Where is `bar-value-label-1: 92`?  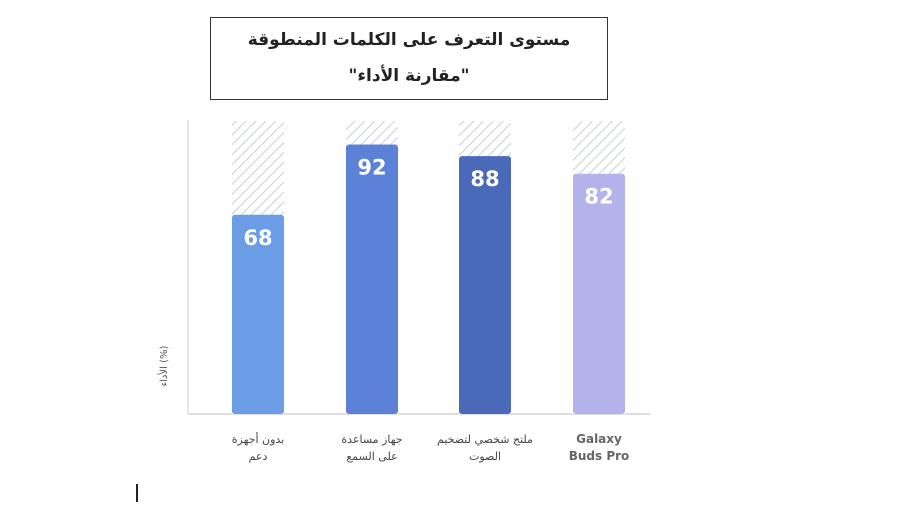 bar-value-label-1: 92 is located at coordinates (371, 167).